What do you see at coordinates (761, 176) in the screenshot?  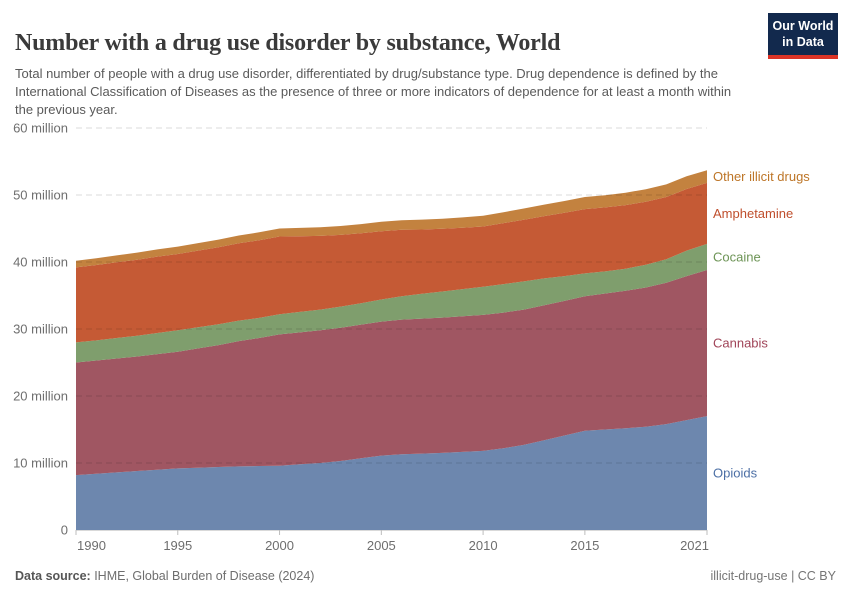 I see `legend-label-other-illicit-drugs: Other illicit drugs` at bounding box center [761, 176].